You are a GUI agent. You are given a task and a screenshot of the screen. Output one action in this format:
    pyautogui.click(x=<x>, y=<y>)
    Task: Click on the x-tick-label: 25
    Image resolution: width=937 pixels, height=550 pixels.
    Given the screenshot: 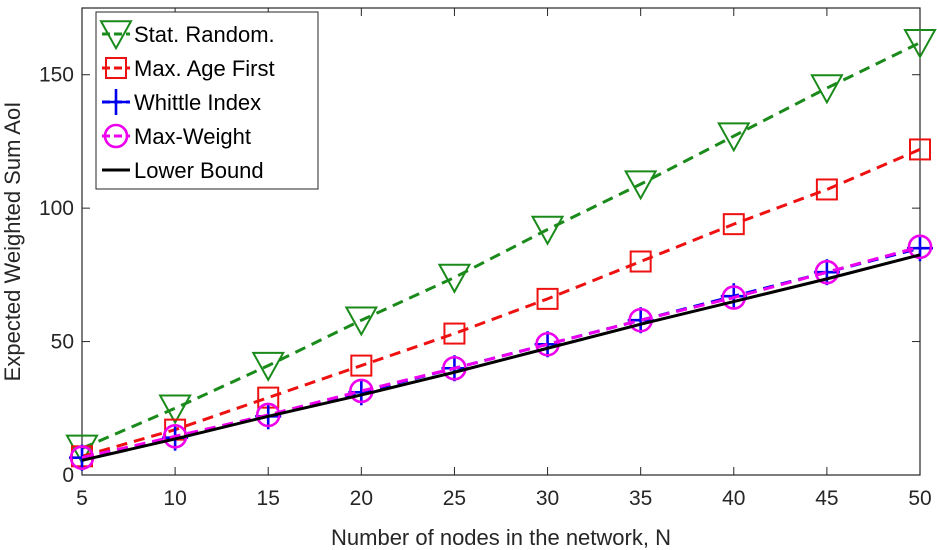 What is the action you would take?
    pyautogui.click(x=454, y=498)
    